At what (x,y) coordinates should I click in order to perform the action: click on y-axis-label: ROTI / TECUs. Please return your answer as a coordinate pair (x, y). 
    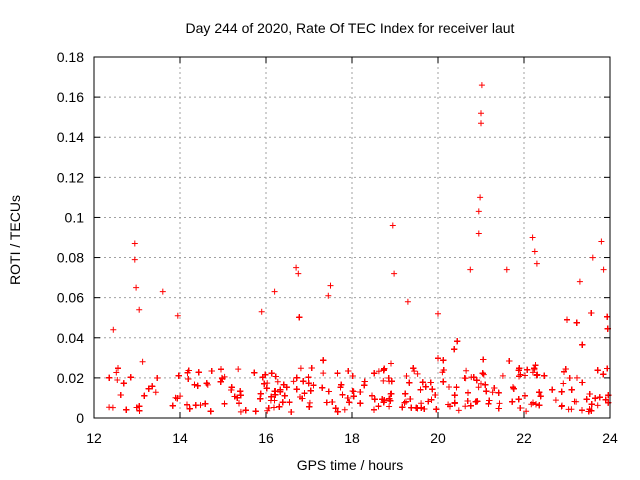
    Looking at the image, I should click on (15, 240).